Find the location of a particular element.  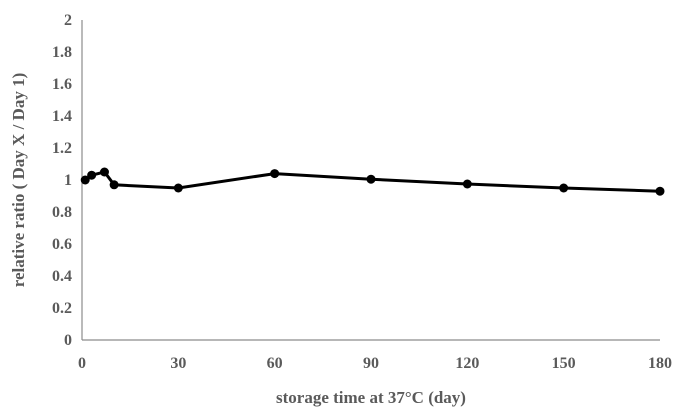

x-tick-label: 150 is located at coordinates (564, 363).